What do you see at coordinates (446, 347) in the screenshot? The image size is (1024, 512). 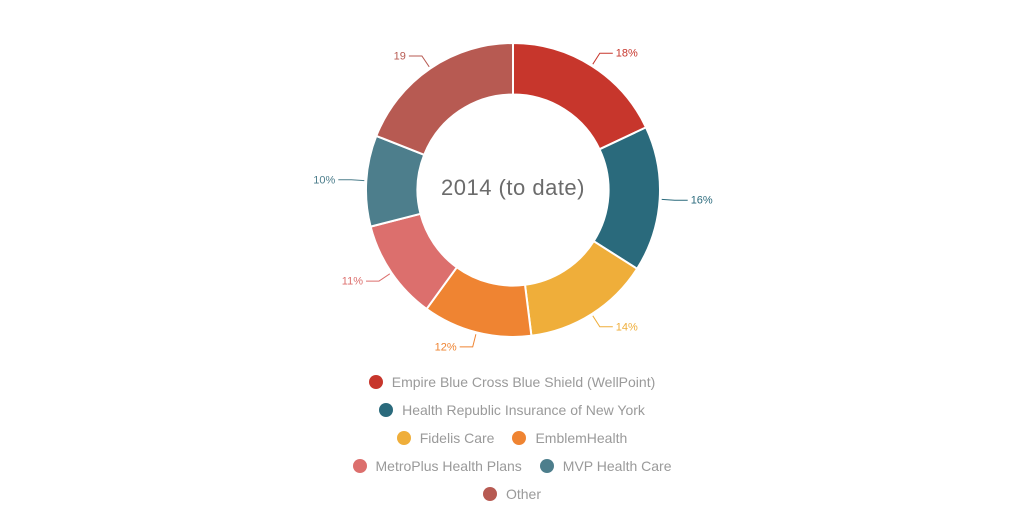 I see `slice-percent-label: 12%` at bounding box center [446, 347].